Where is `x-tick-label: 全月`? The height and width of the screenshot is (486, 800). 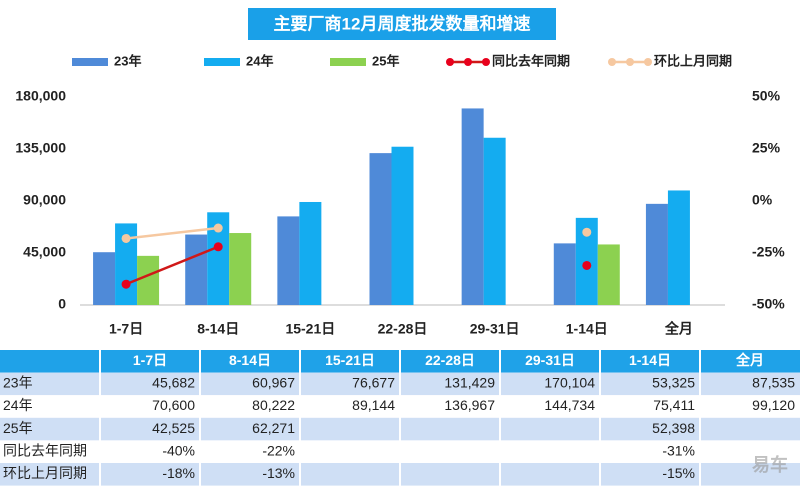 x-tick-label: 全月 is located at coordinates (678, 329).